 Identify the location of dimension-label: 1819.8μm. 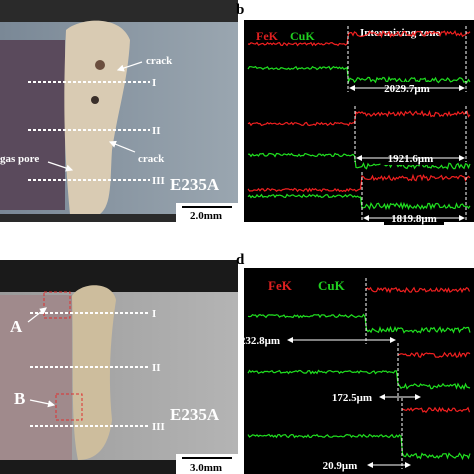
(414, 219).